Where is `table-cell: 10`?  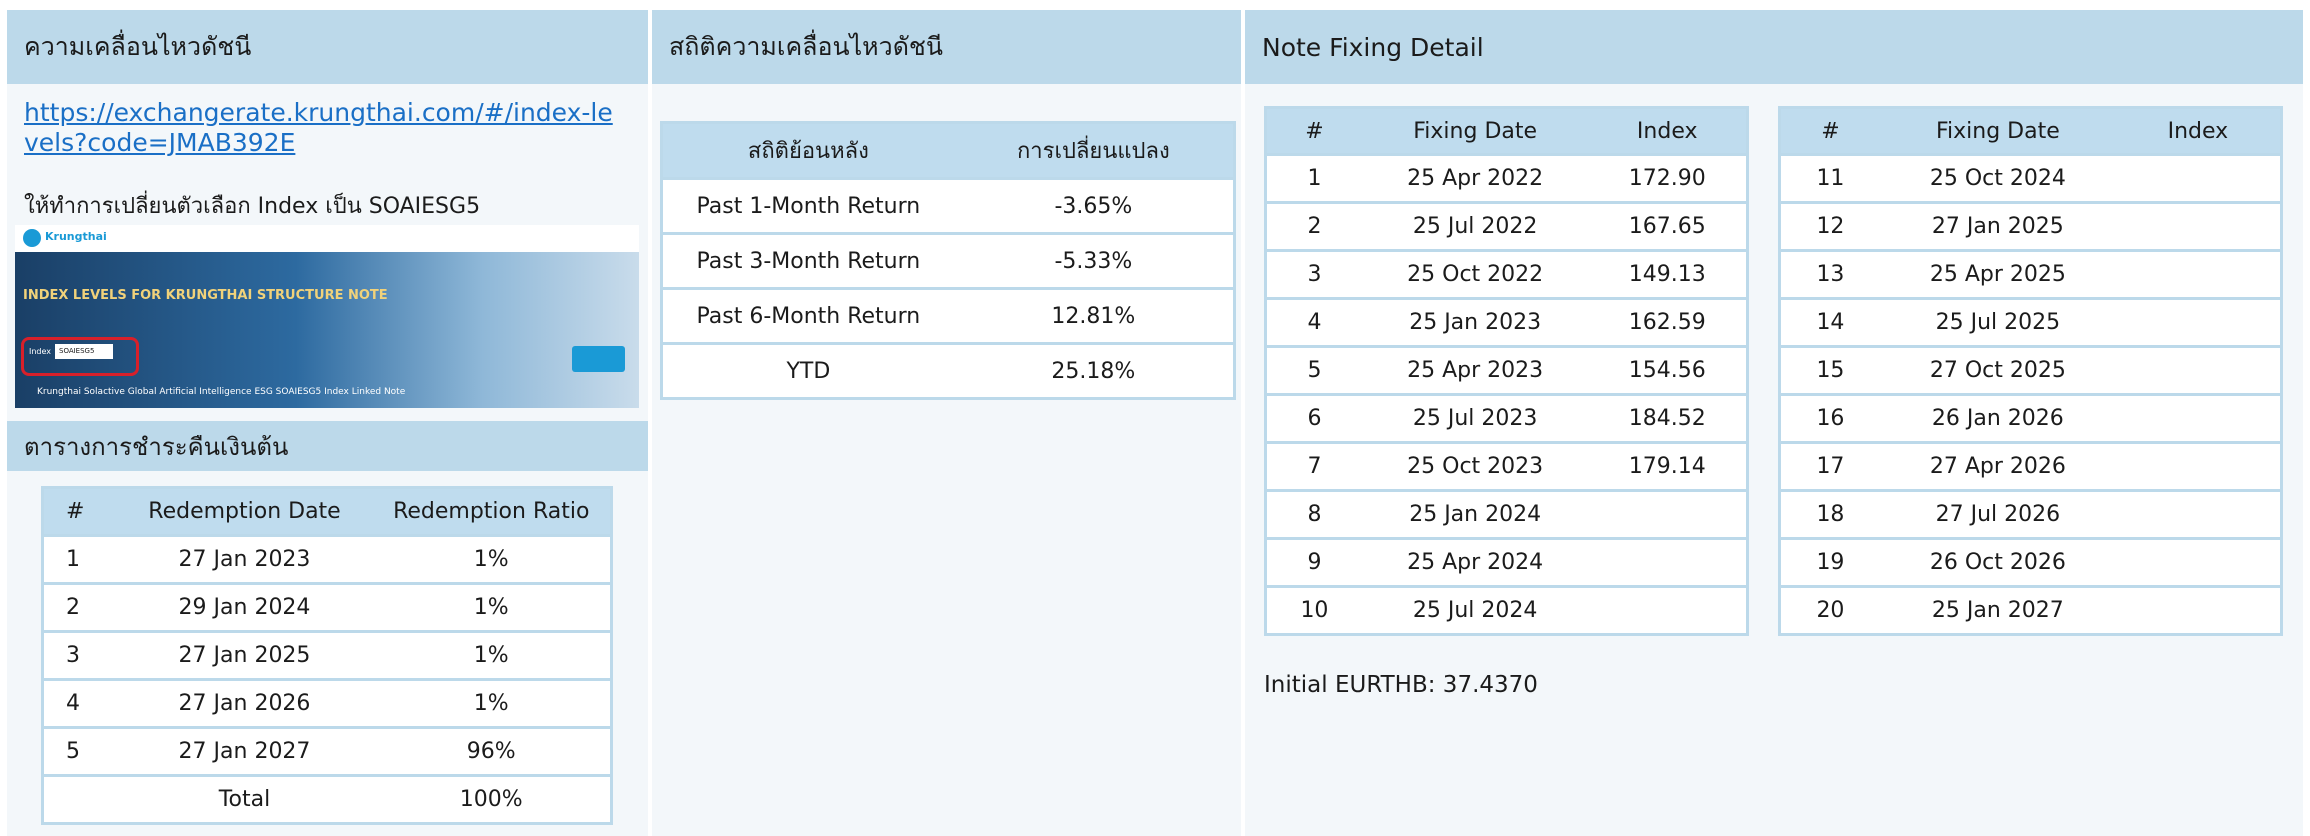
table-cell: 10 is located at coordinates (1313, 610).